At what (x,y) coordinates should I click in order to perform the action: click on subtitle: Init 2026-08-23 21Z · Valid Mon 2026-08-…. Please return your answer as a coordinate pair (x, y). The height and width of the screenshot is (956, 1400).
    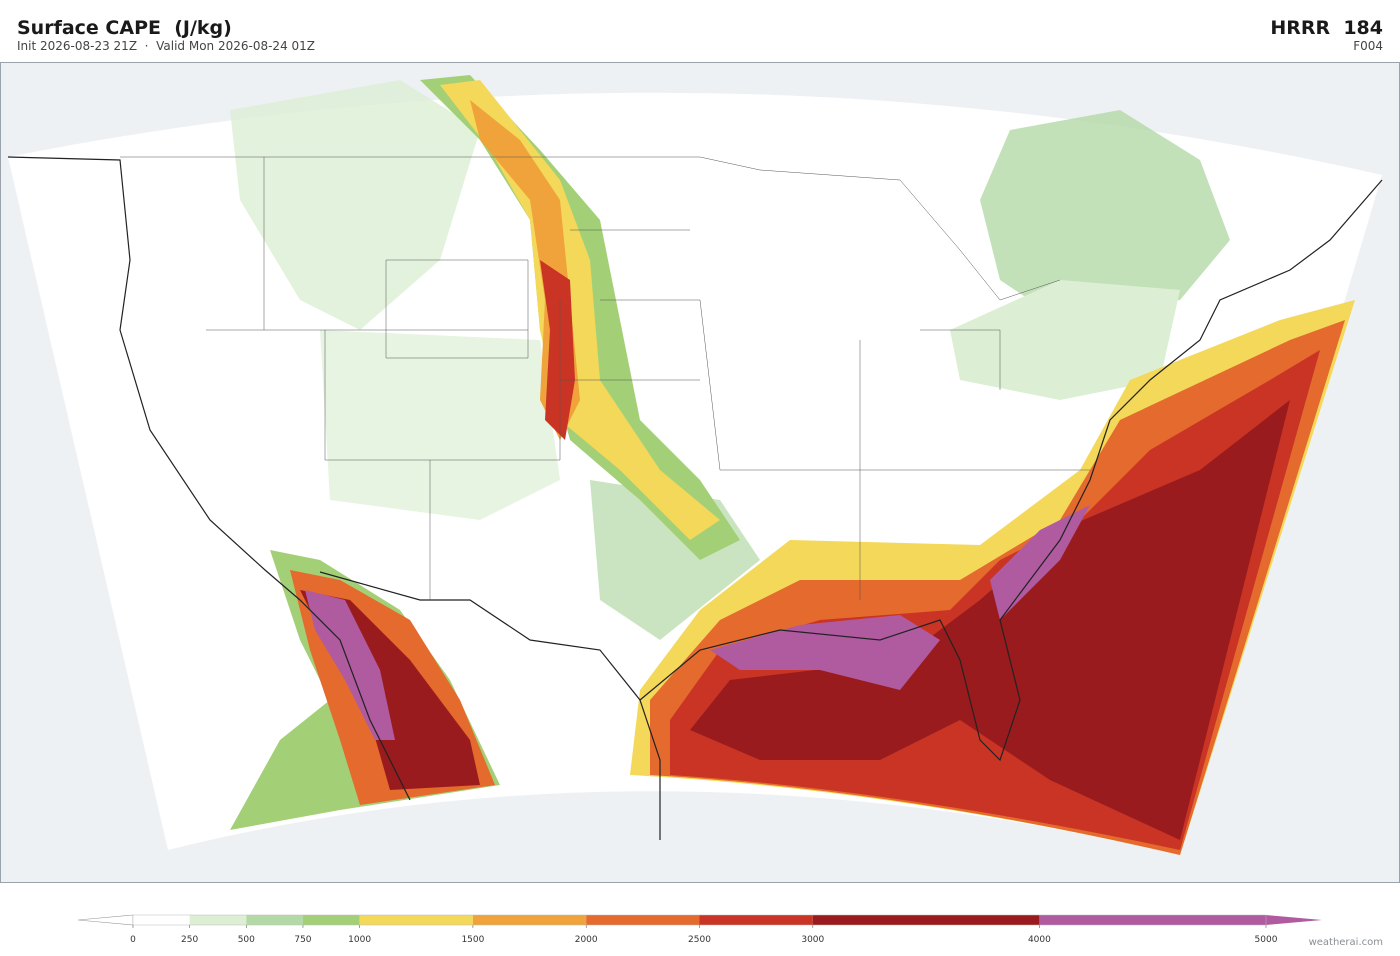
    Looking at the image, I should click on (166, 46).